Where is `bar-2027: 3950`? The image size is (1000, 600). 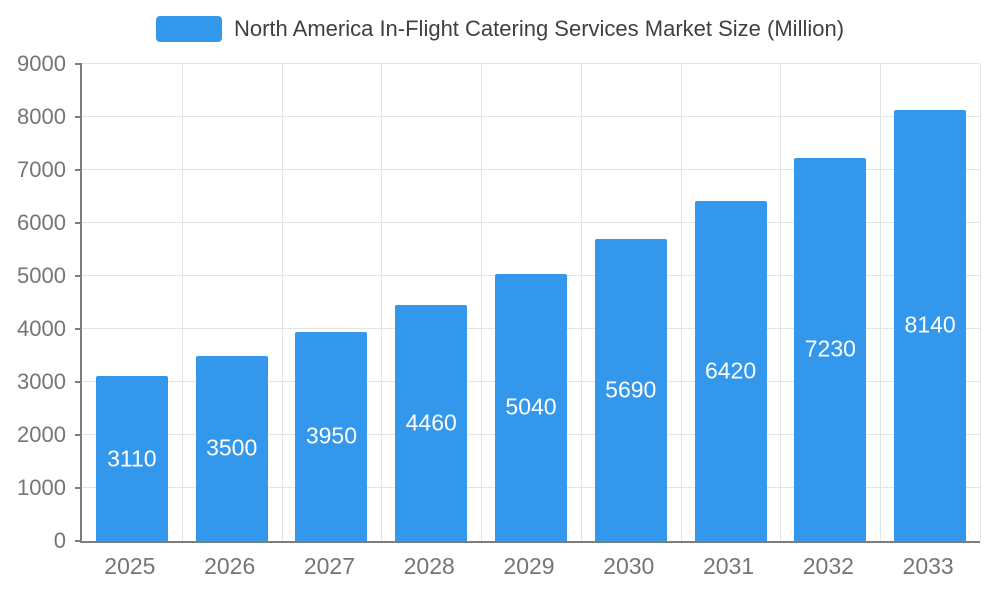
bar-2027: 3950 is located at coordinates (331, 436).